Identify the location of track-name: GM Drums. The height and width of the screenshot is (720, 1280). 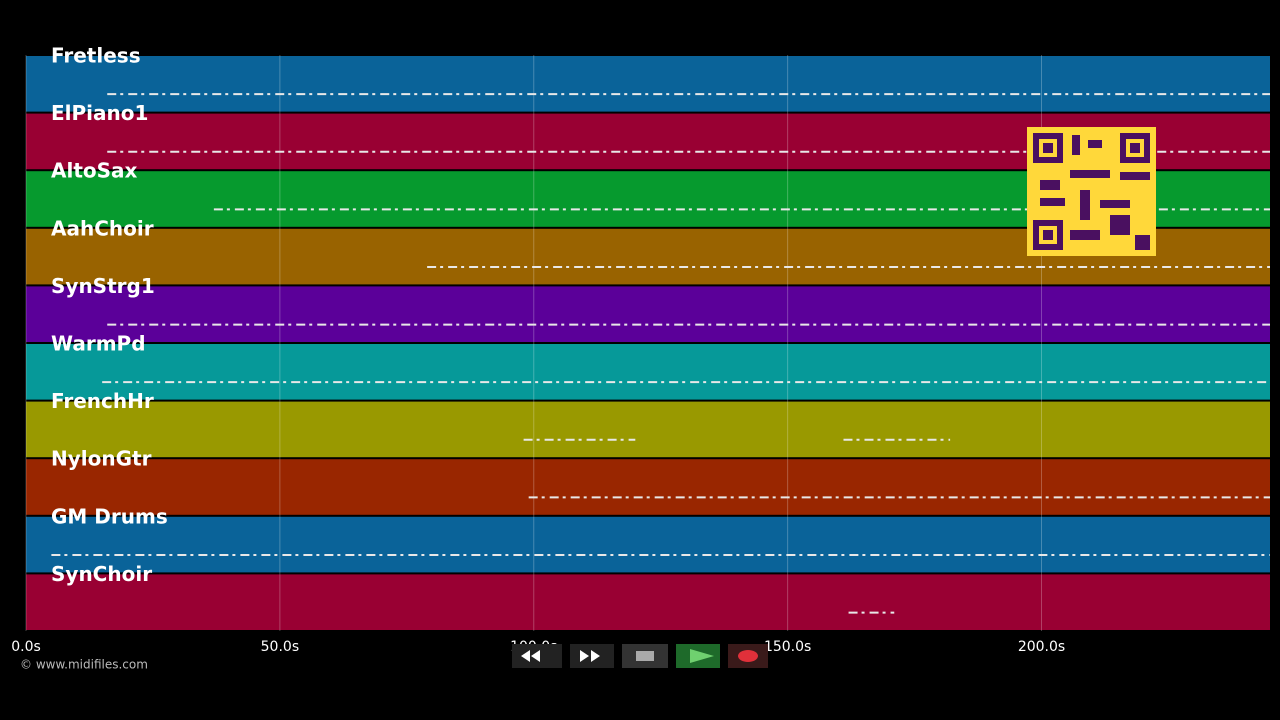
(109, 516).